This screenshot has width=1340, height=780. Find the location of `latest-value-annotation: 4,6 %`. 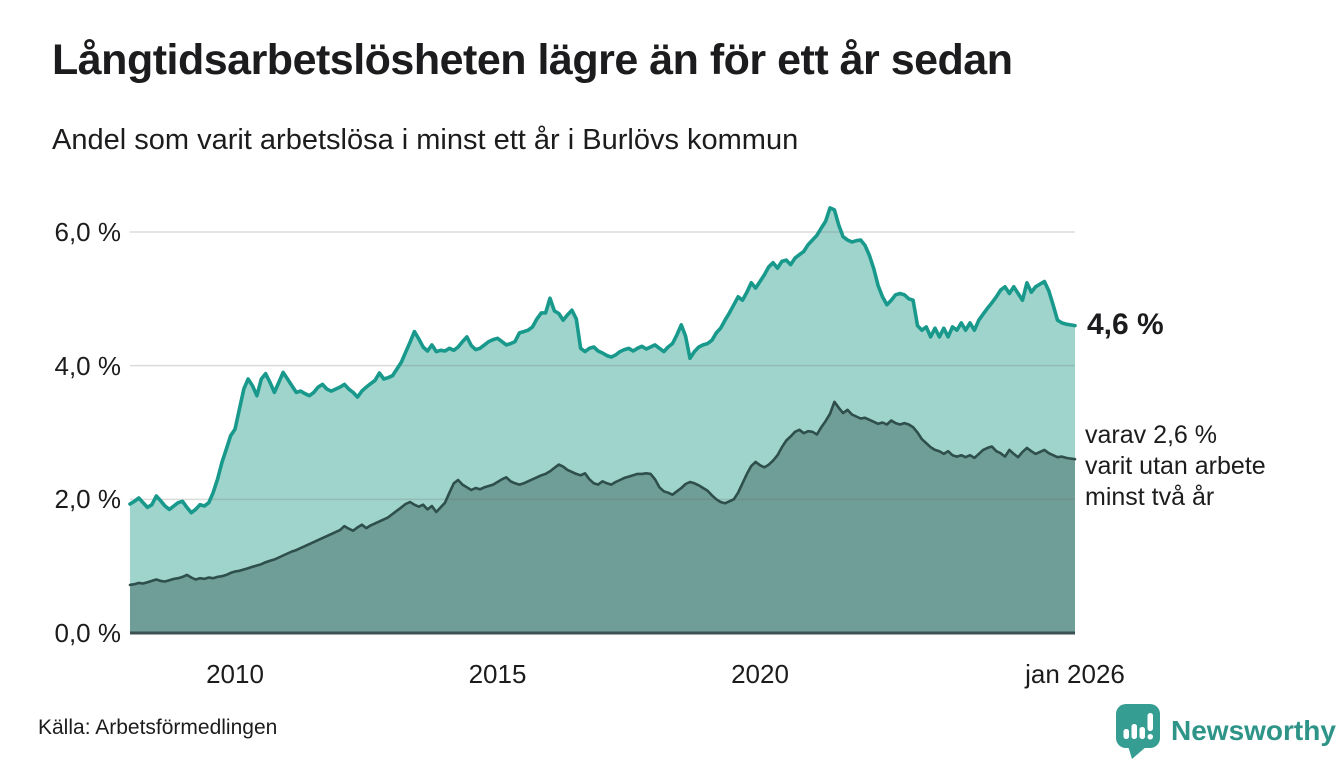

latest-value-annotation: 4,6 % is located at coordinates (1125, 324).